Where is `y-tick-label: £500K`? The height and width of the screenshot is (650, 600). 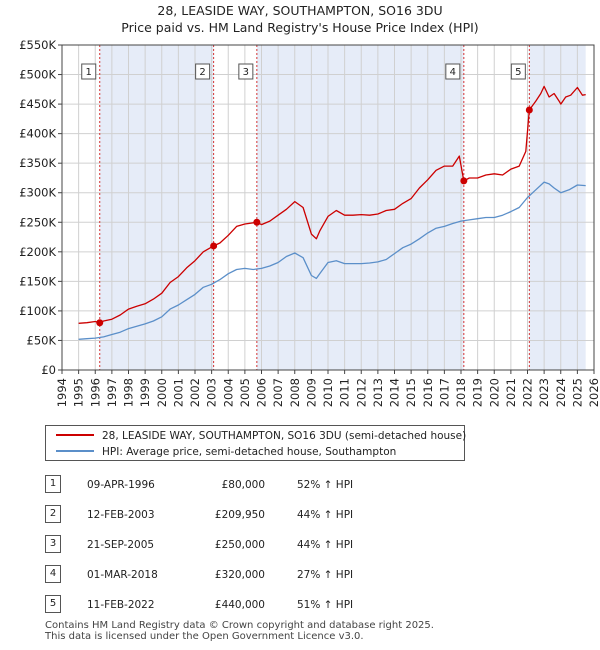 y-tick-label: £500K is located at coordinates (37, 75).